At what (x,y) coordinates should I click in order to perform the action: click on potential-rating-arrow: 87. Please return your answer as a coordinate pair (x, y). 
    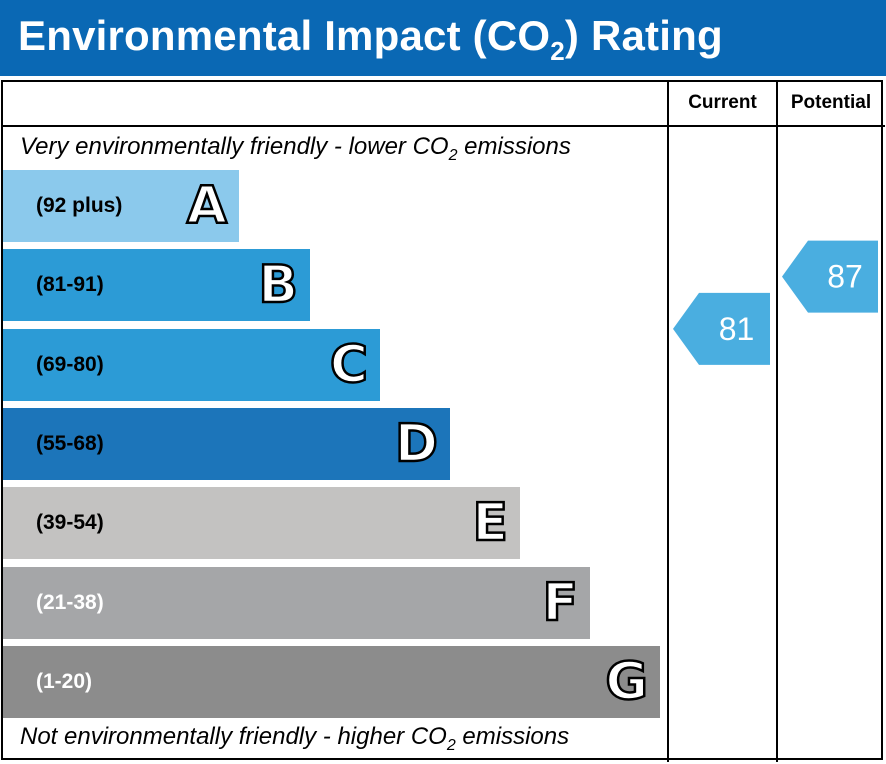
    Looking at the image, I should click on (830, 276).